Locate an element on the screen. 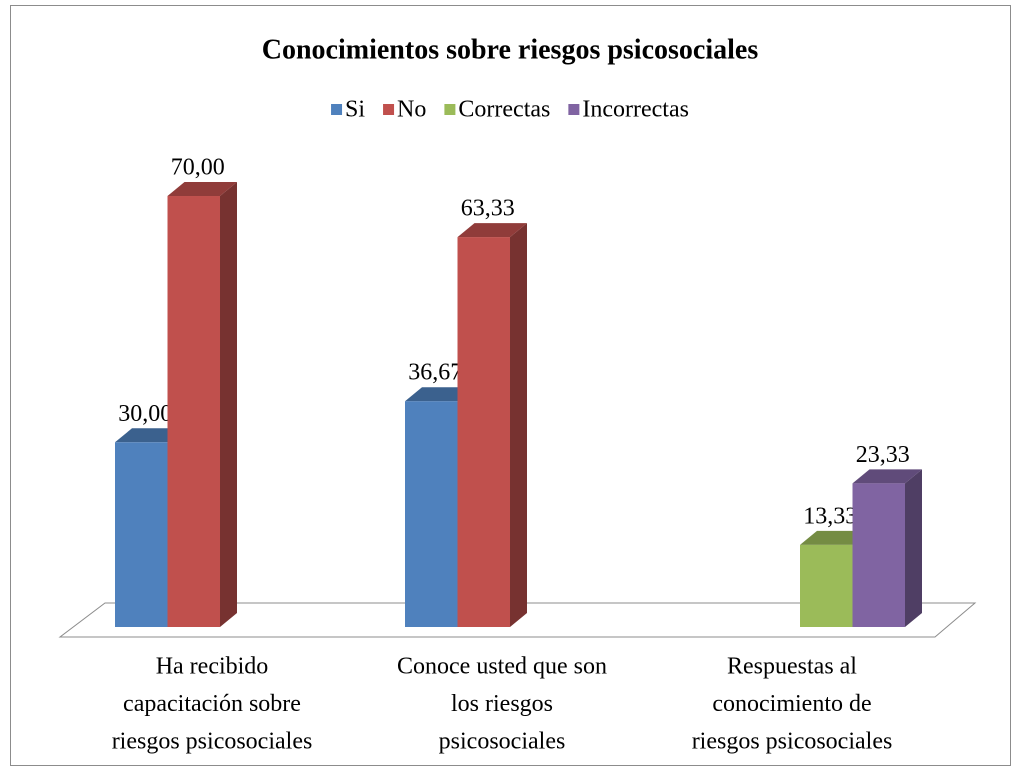  x-tick-label: capacitación sobre is located at coordinates (212, 704).